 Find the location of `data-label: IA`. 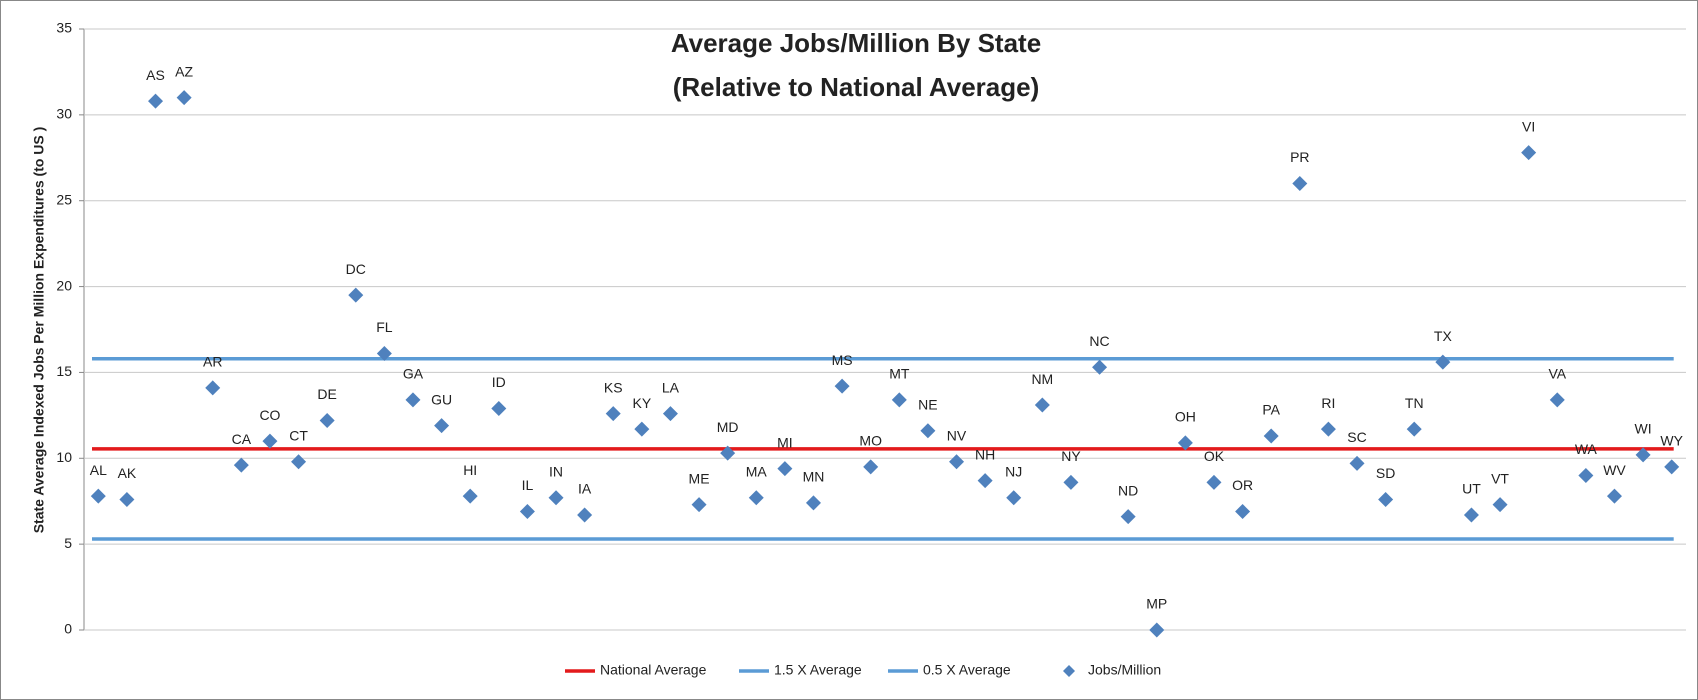

data-label: IA is located at coordinates (585, 489).